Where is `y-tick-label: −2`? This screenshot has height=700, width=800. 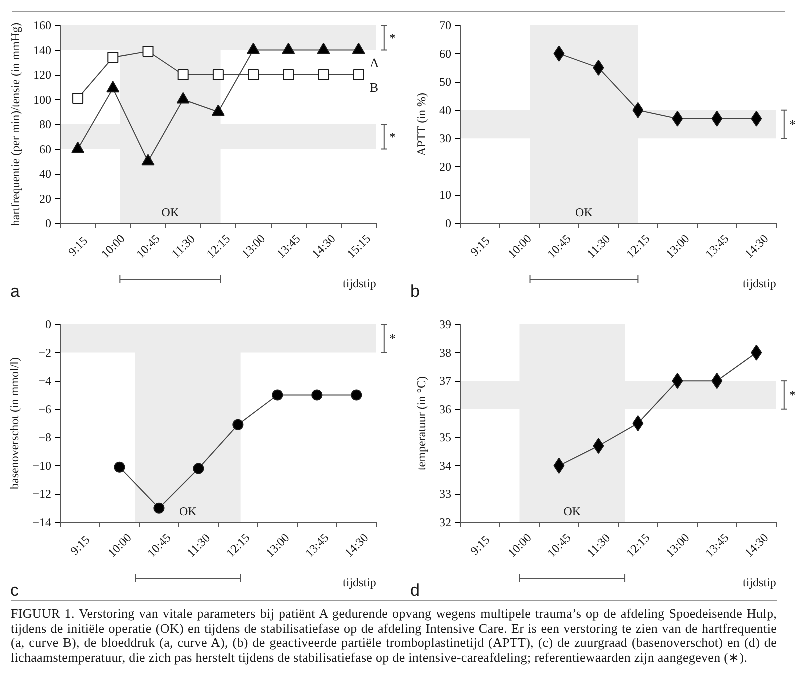 y-tick-label: −2 is located at coordinates (45, 353).